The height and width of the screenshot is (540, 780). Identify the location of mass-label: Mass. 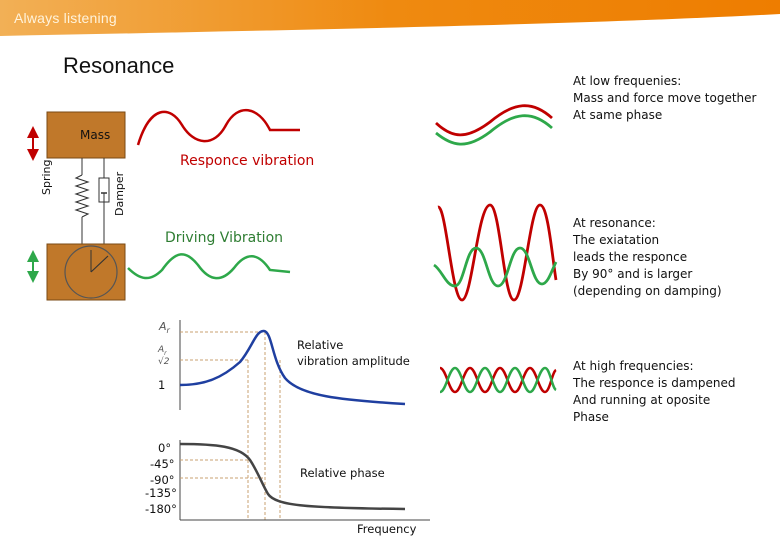
(95, 135).